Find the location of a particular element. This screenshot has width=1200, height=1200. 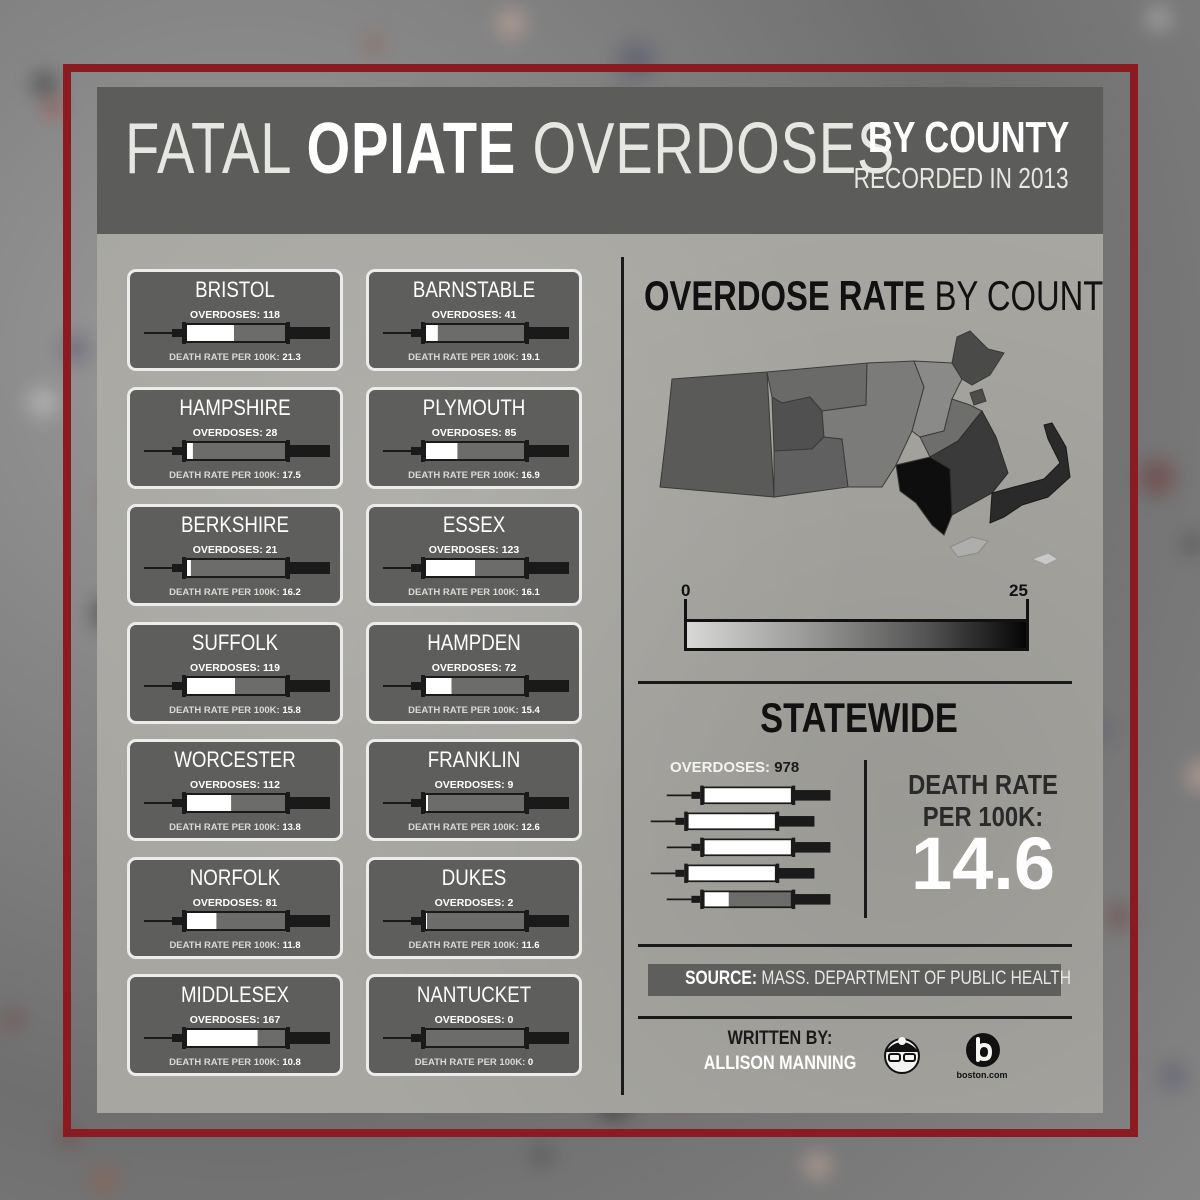

county-death-rate: DEATH RATE PER 100K: 16.2 is located at coordinates (235, 592).